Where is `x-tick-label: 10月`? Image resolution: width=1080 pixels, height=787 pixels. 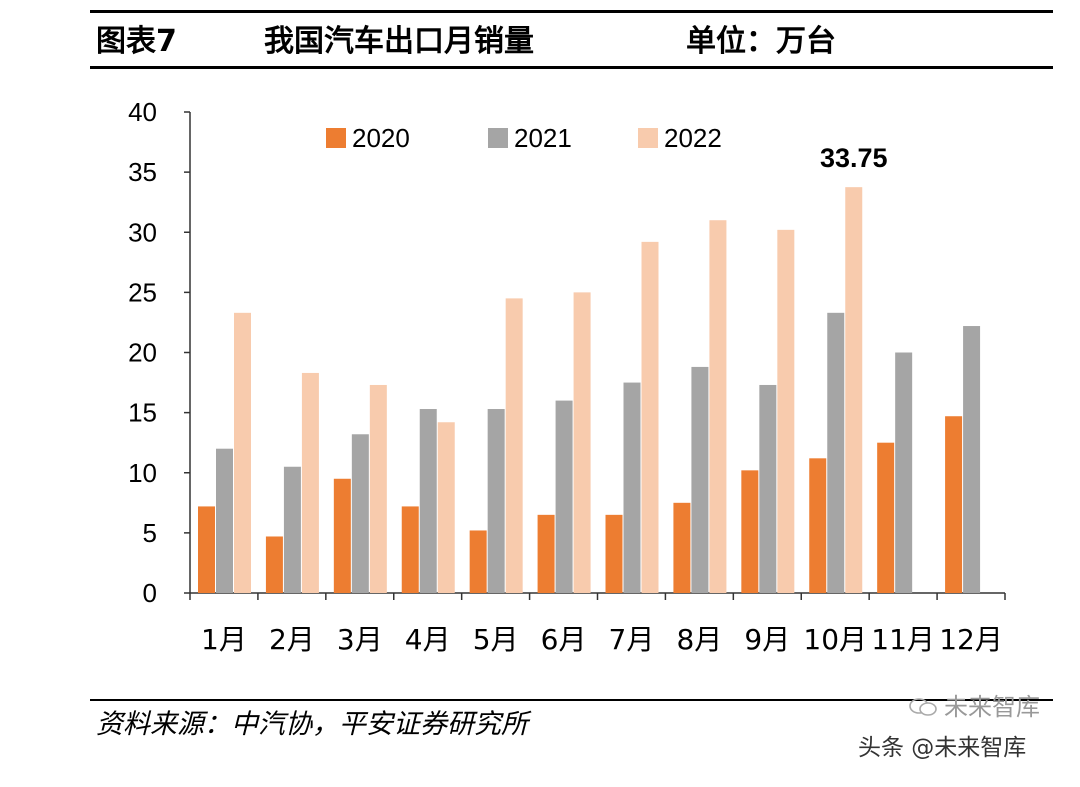
x-tick-label: 10月 is located at coordinates (835, 639).